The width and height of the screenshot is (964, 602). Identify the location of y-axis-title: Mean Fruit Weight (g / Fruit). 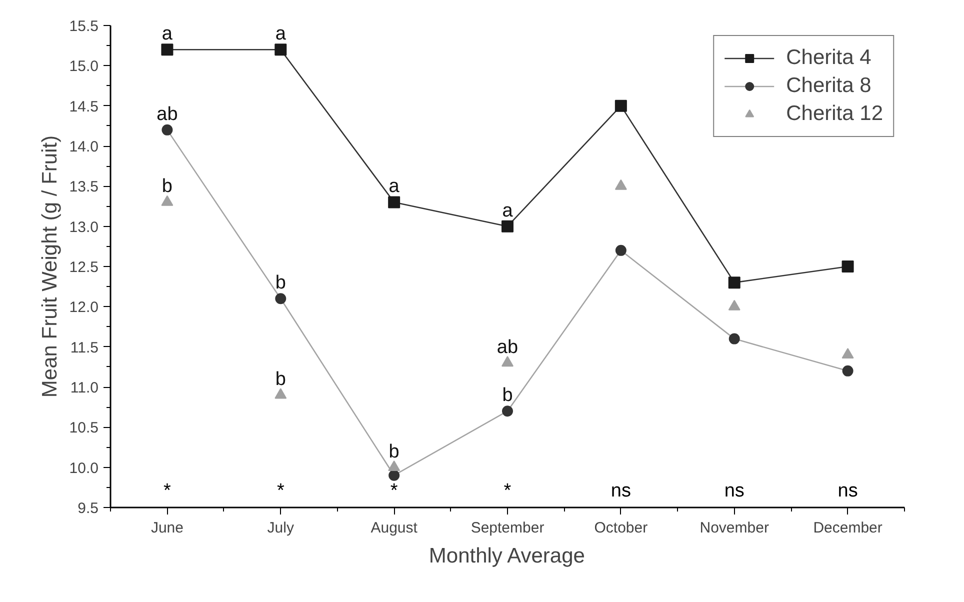
(50, 266).